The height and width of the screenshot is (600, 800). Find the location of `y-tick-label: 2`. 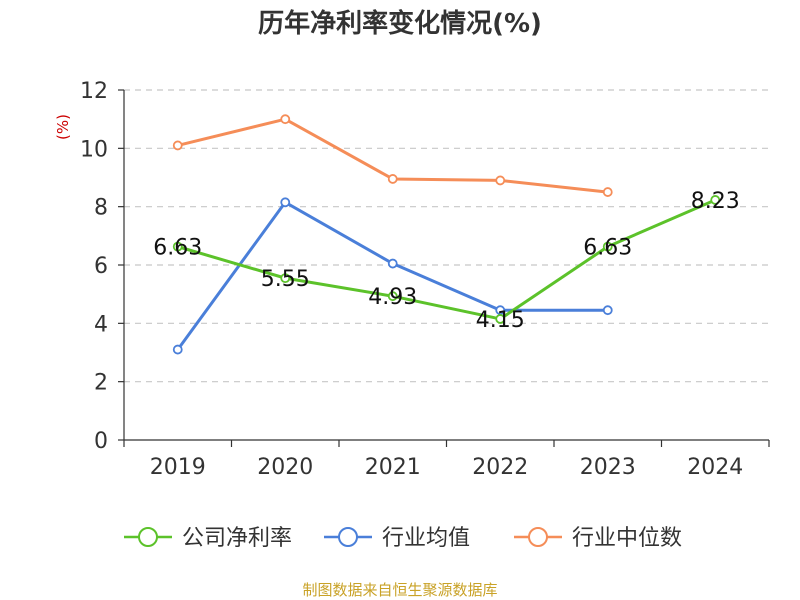

y-tick-label: 2 is located at coordinates (101, 383).